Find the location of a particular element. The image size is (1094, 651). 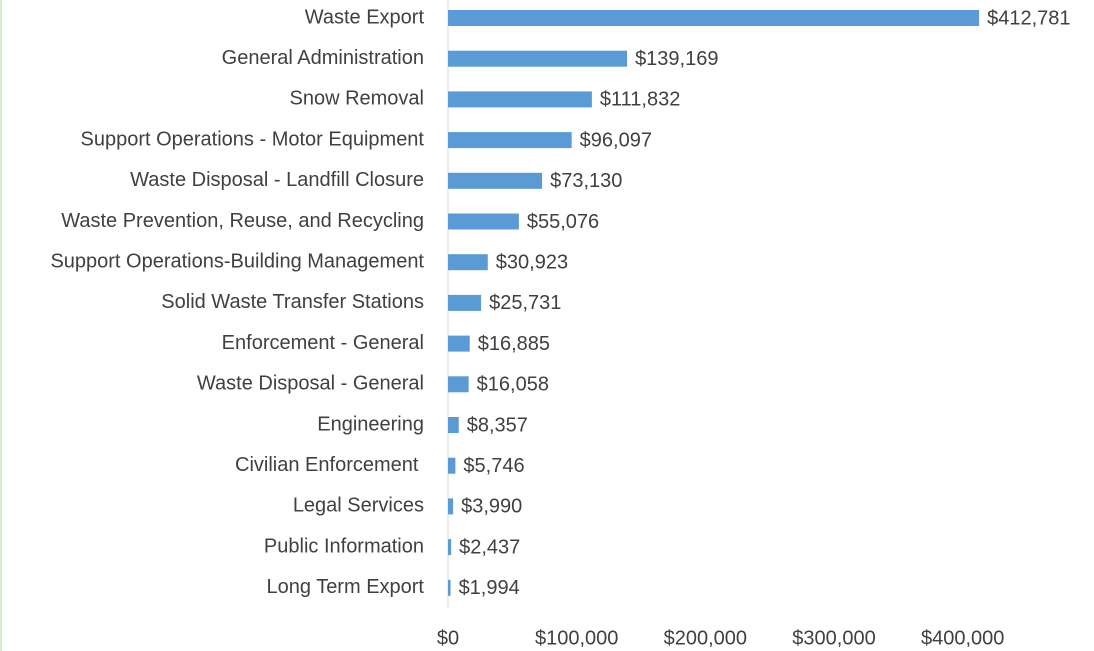

value-label: $73,130 is located at coordinates (586, 181).